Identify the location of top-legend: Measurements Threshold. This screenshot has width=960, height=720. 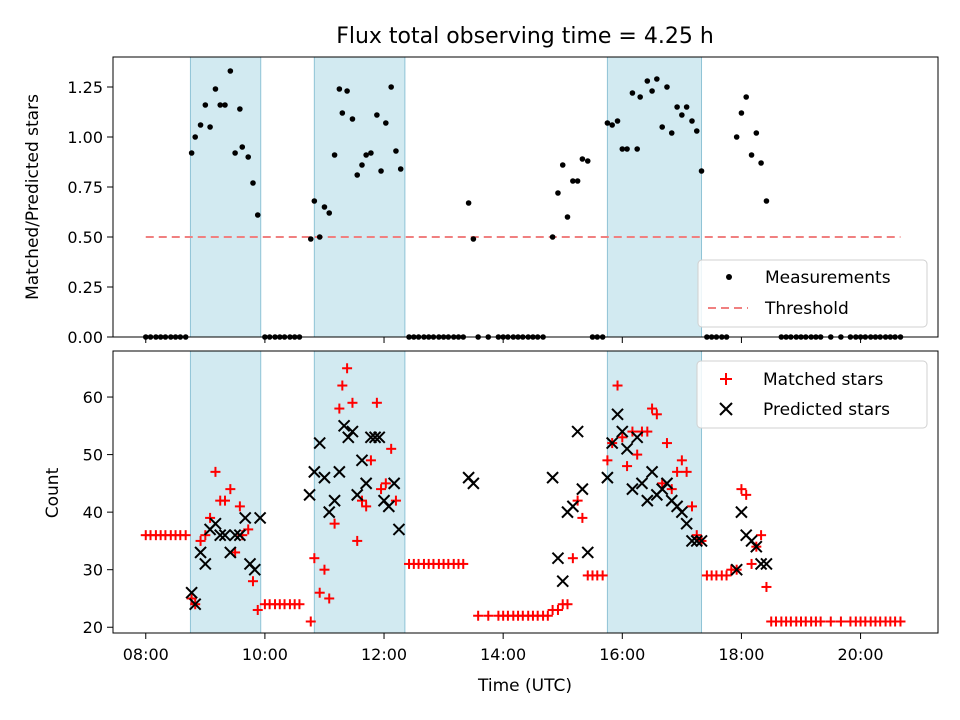
(812, 293).